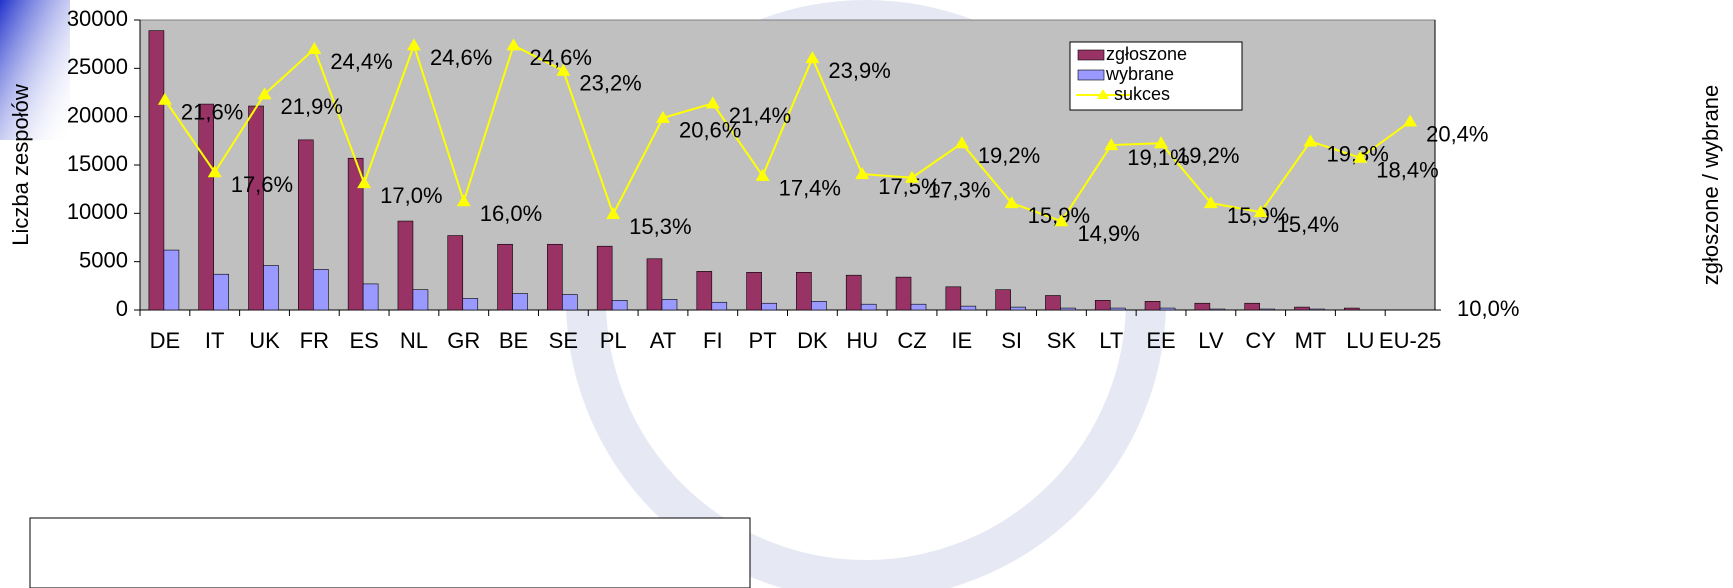 The width and height of the screenshot is (1733, 588). I want to click on x-tick-label: EU-25, so click(1410, 340).